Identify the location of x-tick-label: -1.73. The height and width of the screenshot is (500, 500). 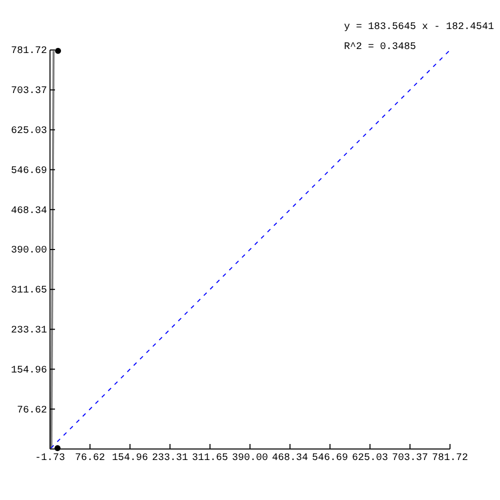
(50, 458).